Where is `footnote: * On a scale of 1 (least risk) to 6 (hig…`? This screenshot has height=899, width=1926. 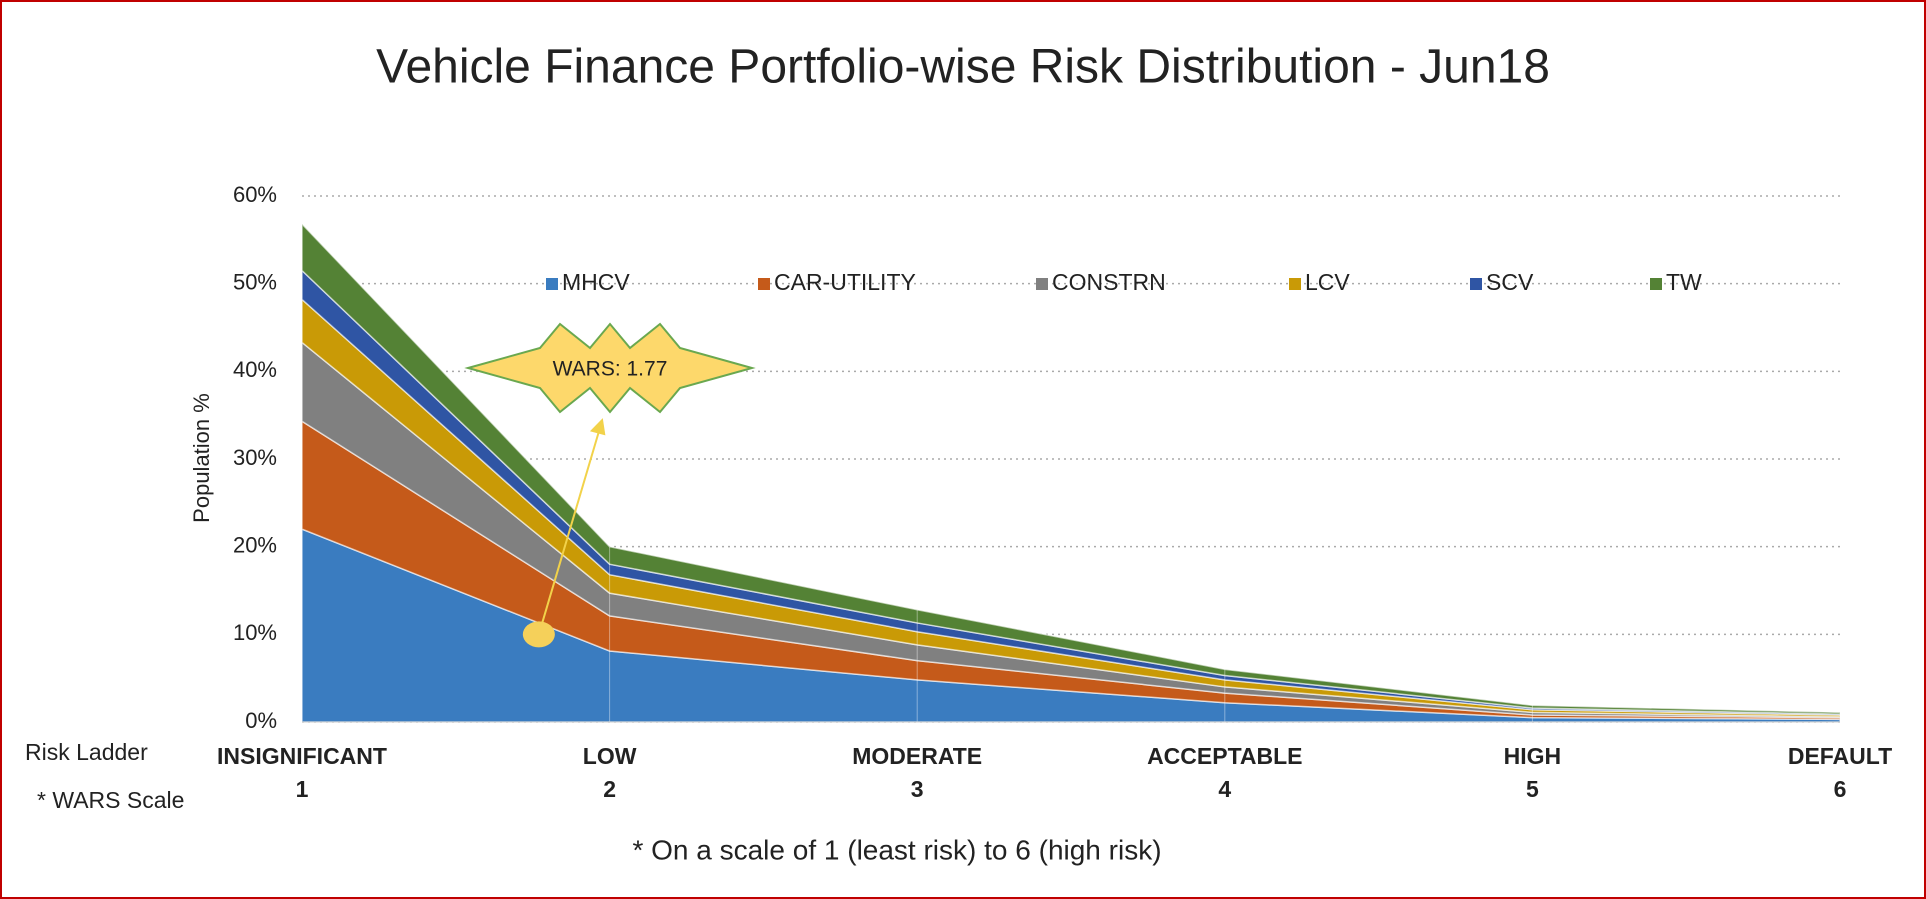
footnote: * On a scale of 1 (least risk) to 6 (hig… is located at coordinates (896, 849).